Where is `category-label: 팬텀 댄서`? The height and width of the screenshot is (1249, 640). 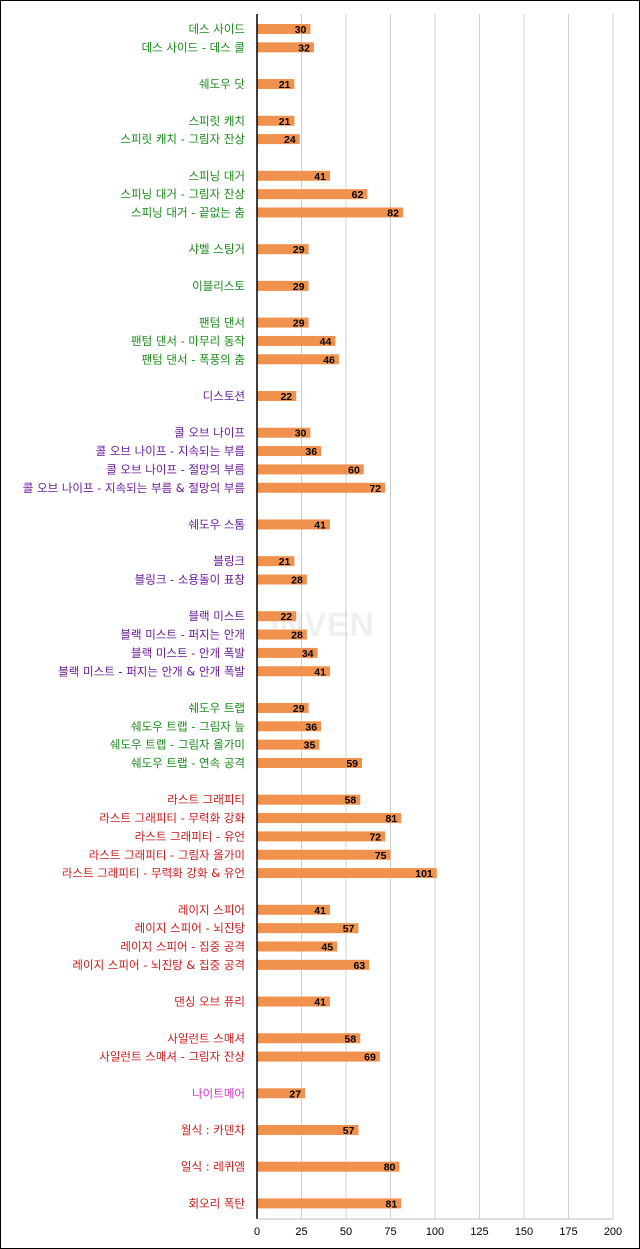 category-label: 팬텀 댄서 is located at coordinates (222, 323).